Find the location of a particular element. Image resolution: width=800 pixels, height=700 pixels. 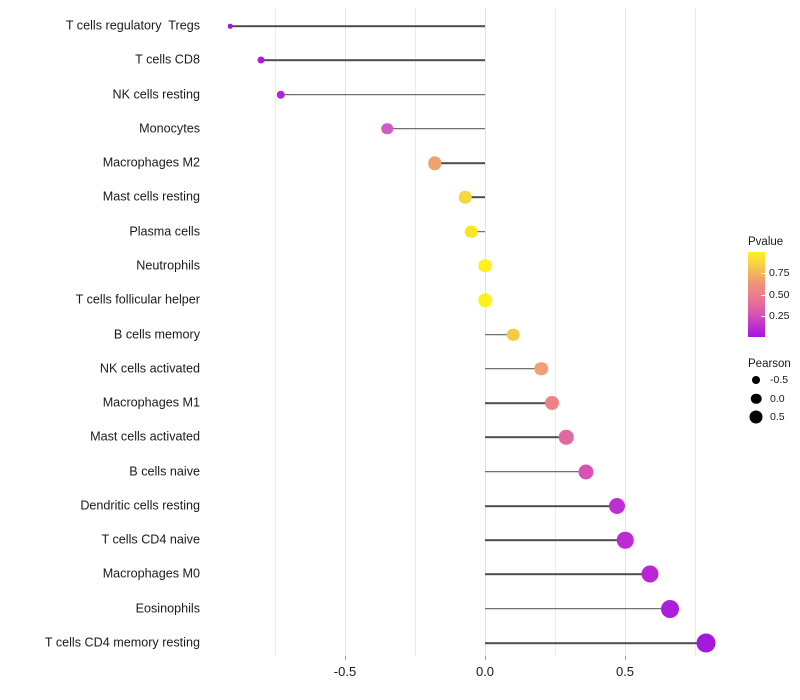

pvalue-colorbar is located at coordinates (756, 294).